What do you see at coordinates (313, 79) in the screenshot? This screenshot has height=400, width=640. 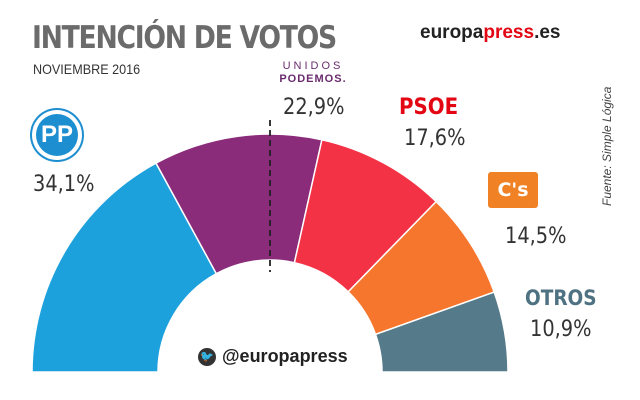 I see `up-logo-line2: PODEMOS.` at bounding box center [313, 79].